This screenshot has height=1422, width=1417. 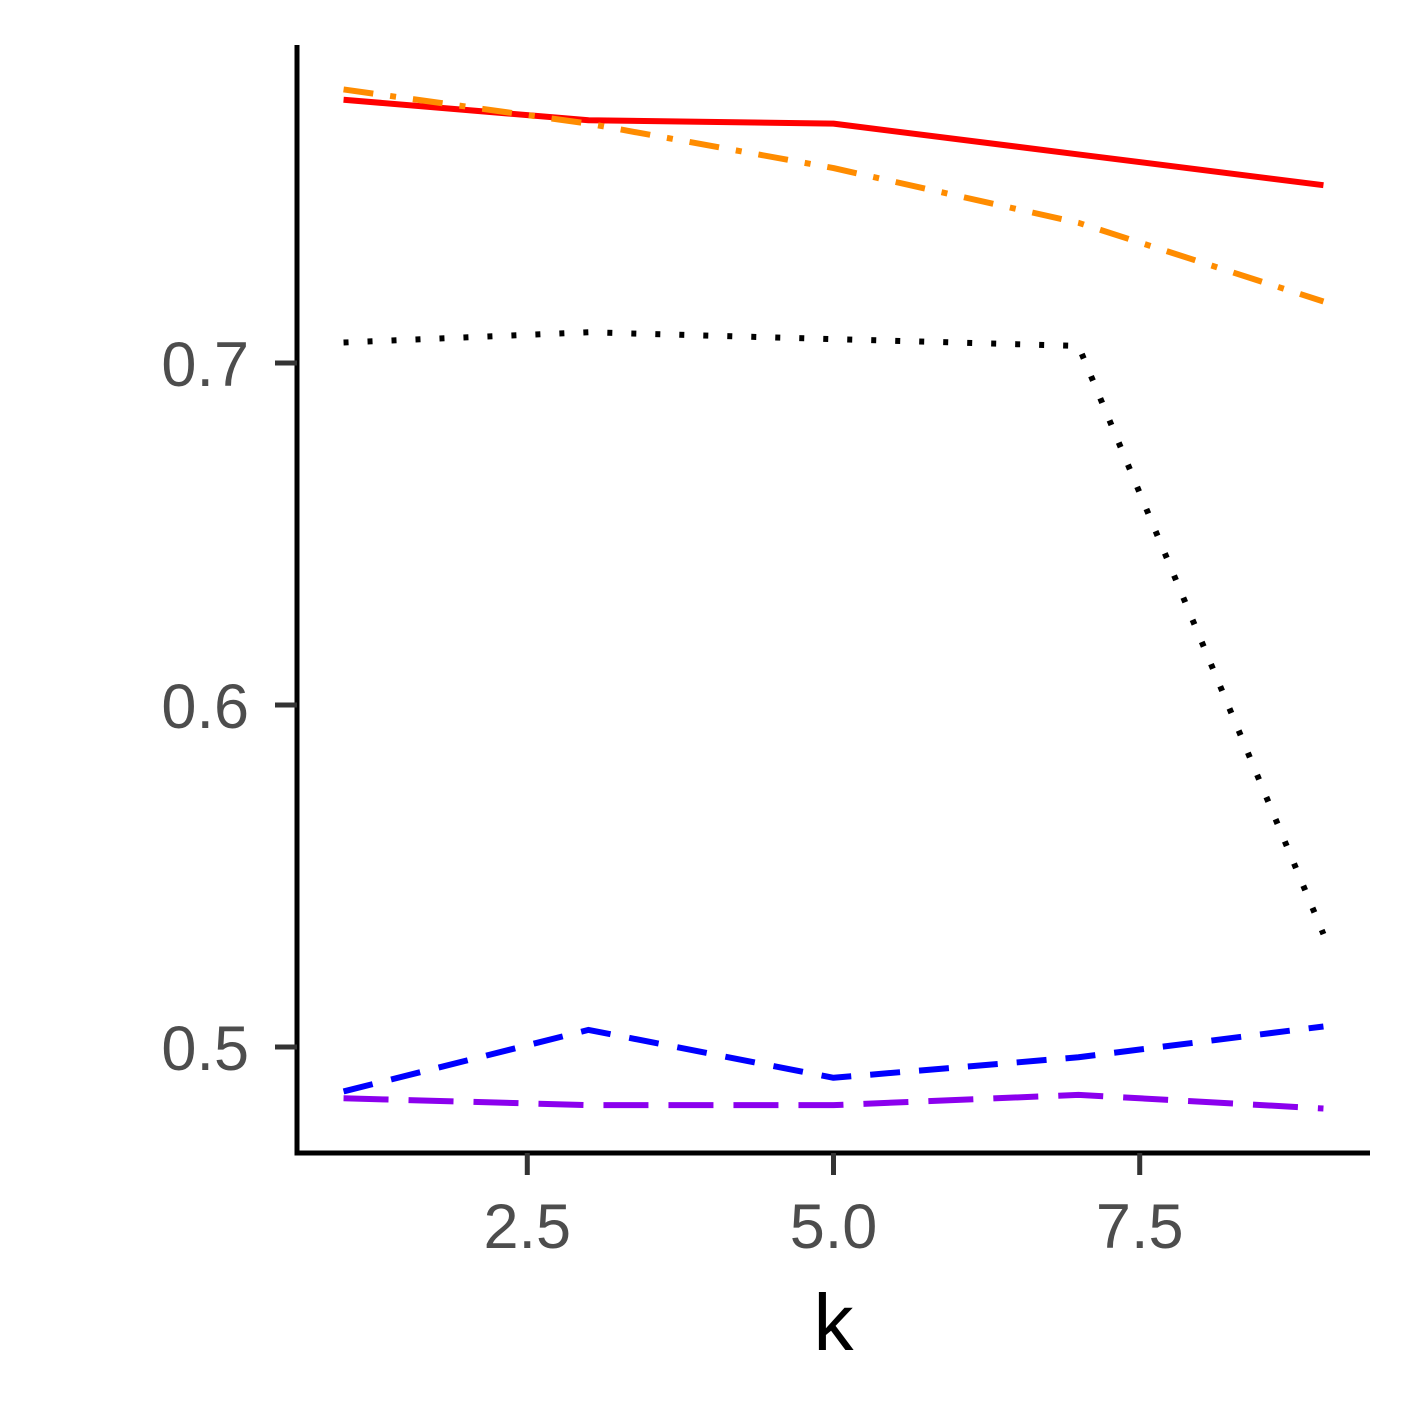 I want to click on x-tick-label: 2.5, so click(x=527, y=1227).